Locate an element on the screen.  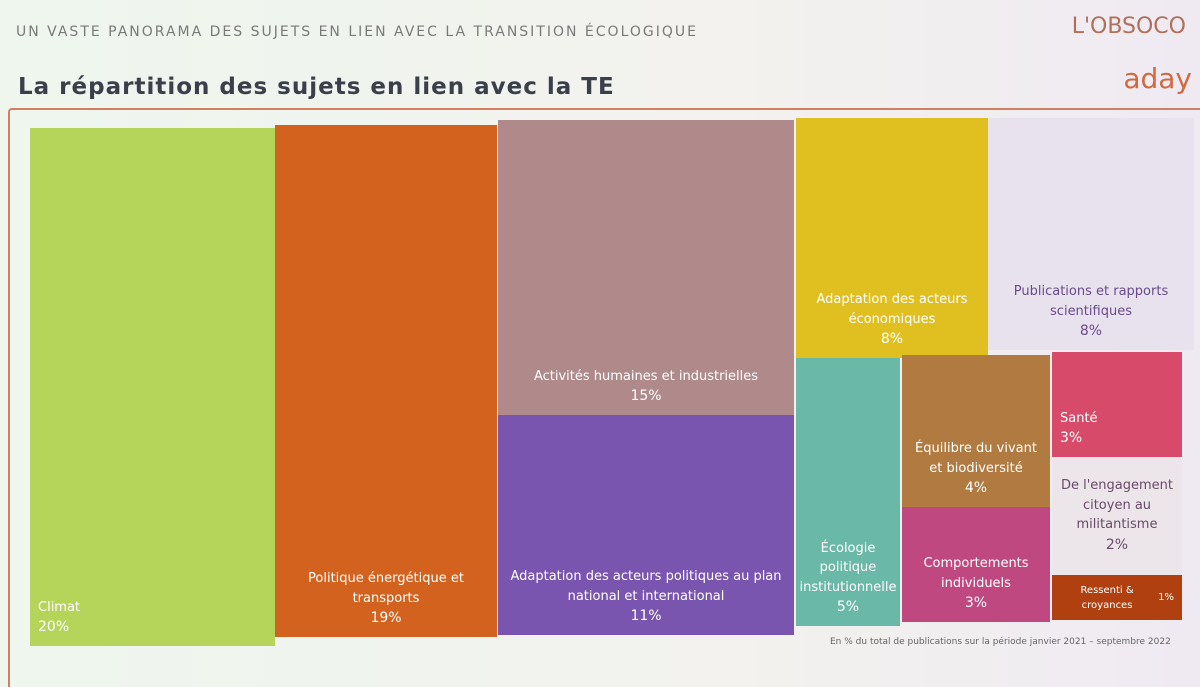
value-label: 20% is located at coordinates (54, 627).